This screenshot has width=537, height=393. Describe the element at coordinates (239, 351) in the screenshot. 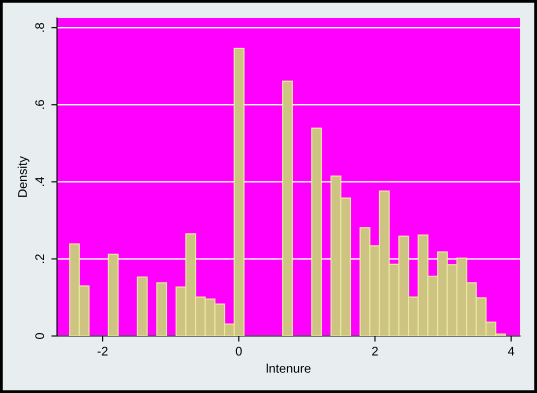

I see `x-tick-label: 0` at that location.